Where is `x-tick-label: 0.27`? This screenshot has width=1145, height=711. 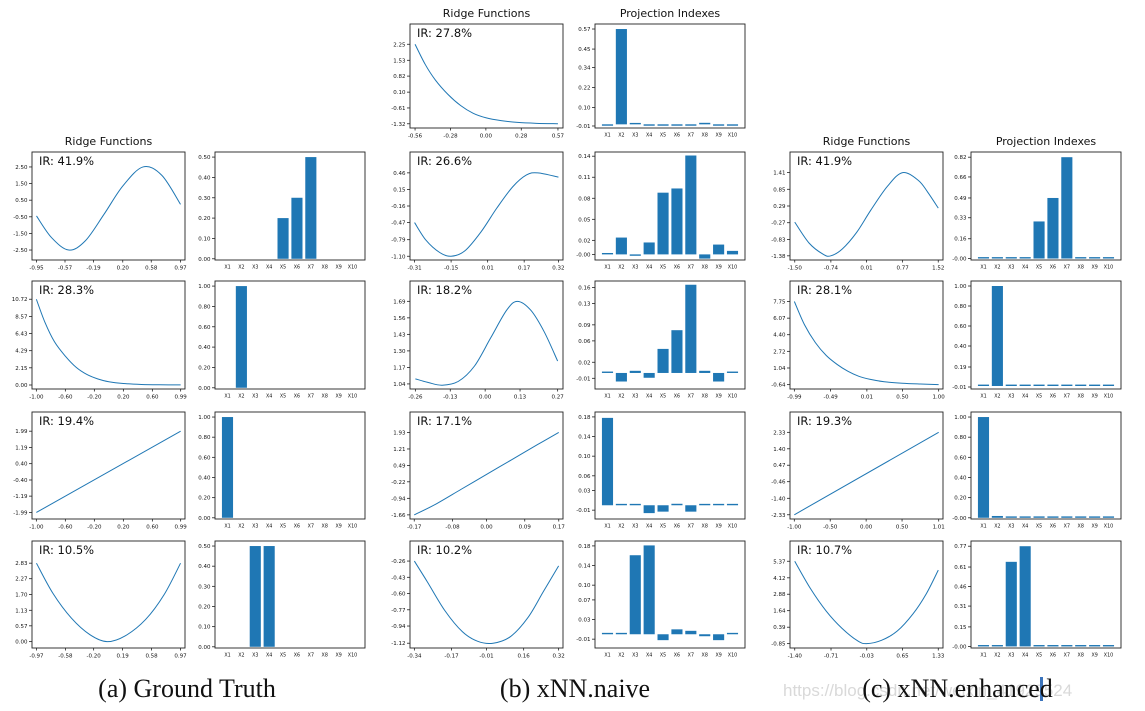 x-tick-label: 0.27 is located at coordinates (558, 398).